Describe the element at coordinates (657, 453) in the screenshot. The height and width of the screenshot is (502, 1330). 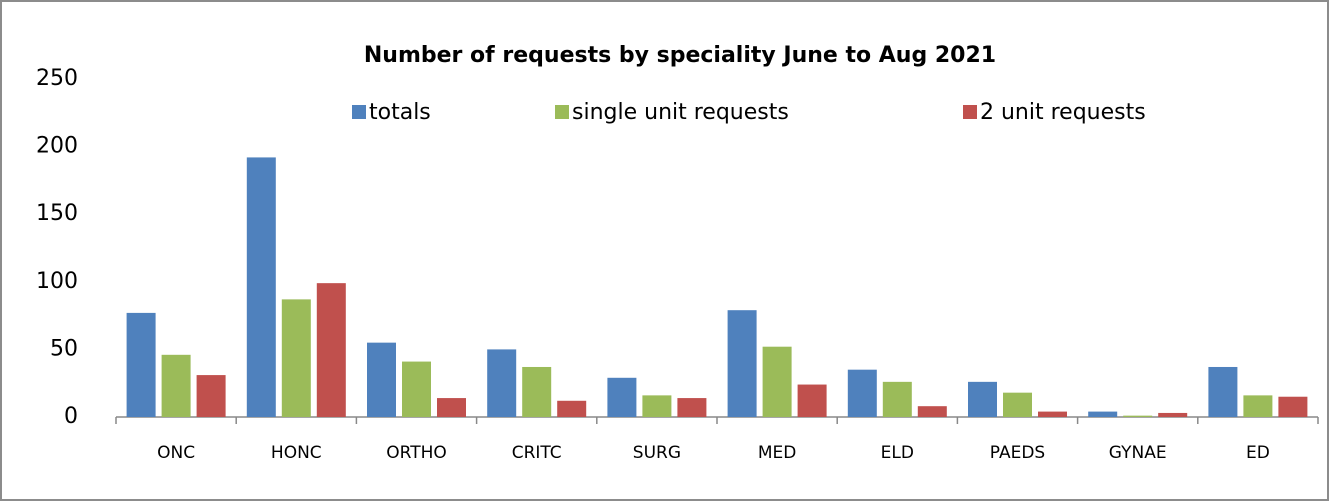
I see `x-tick-label: SURG` at that location.